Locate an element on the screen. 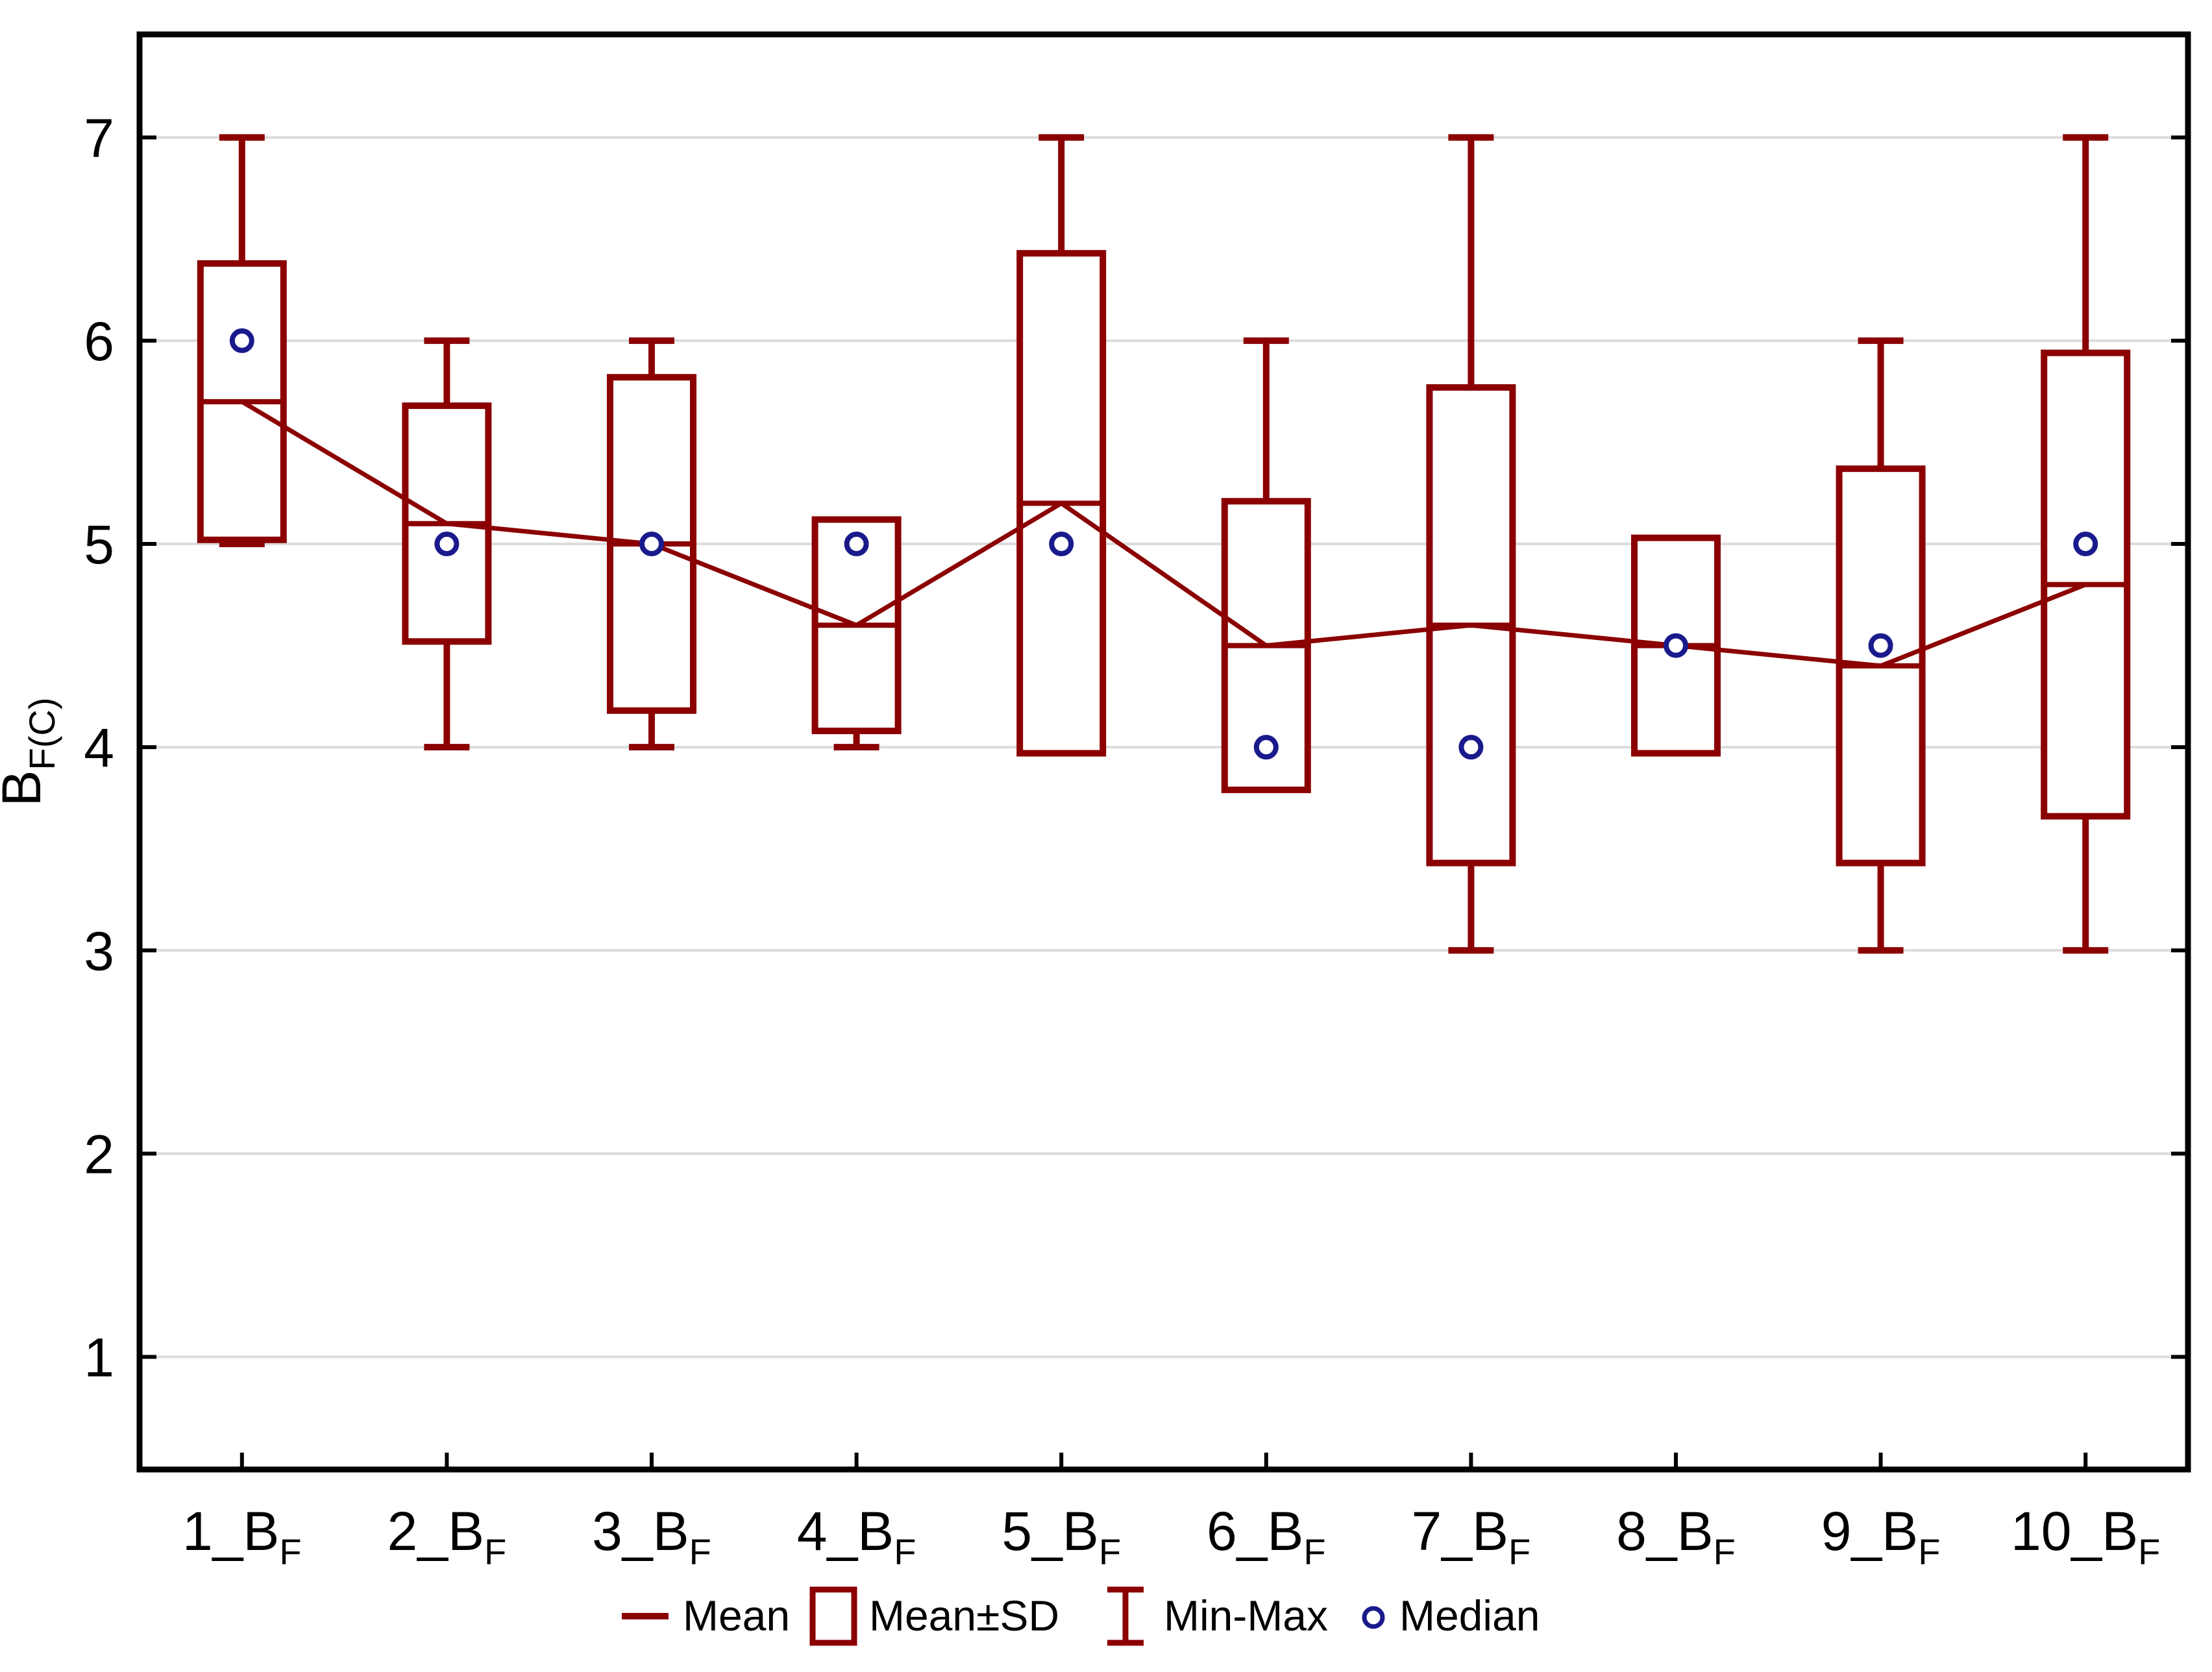 The image size is (2212, 1672). legend-swatch-median is located at coordinates (1373, 1617).